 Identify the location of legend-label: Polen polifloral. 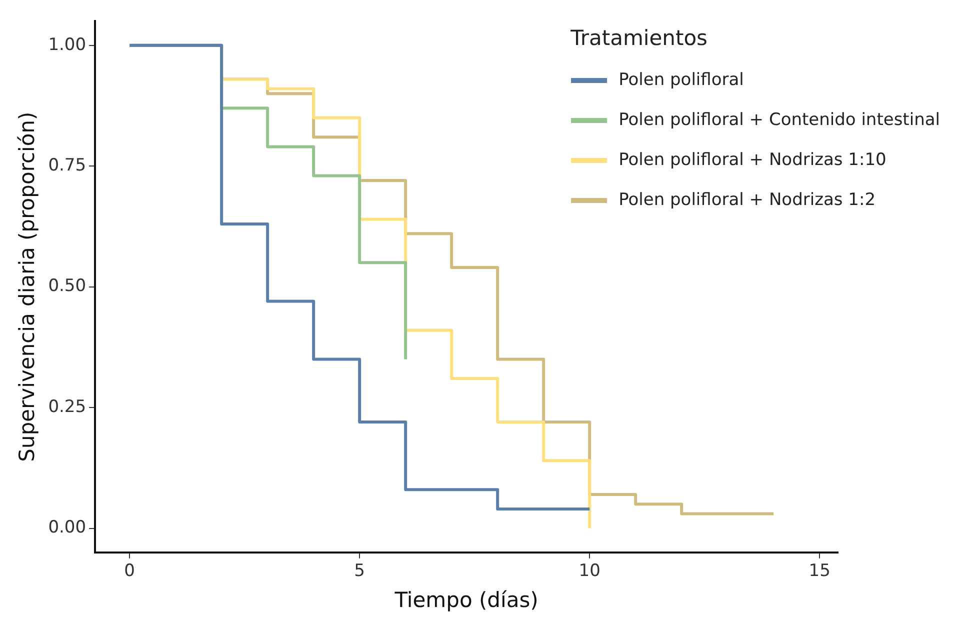
(681, 80).